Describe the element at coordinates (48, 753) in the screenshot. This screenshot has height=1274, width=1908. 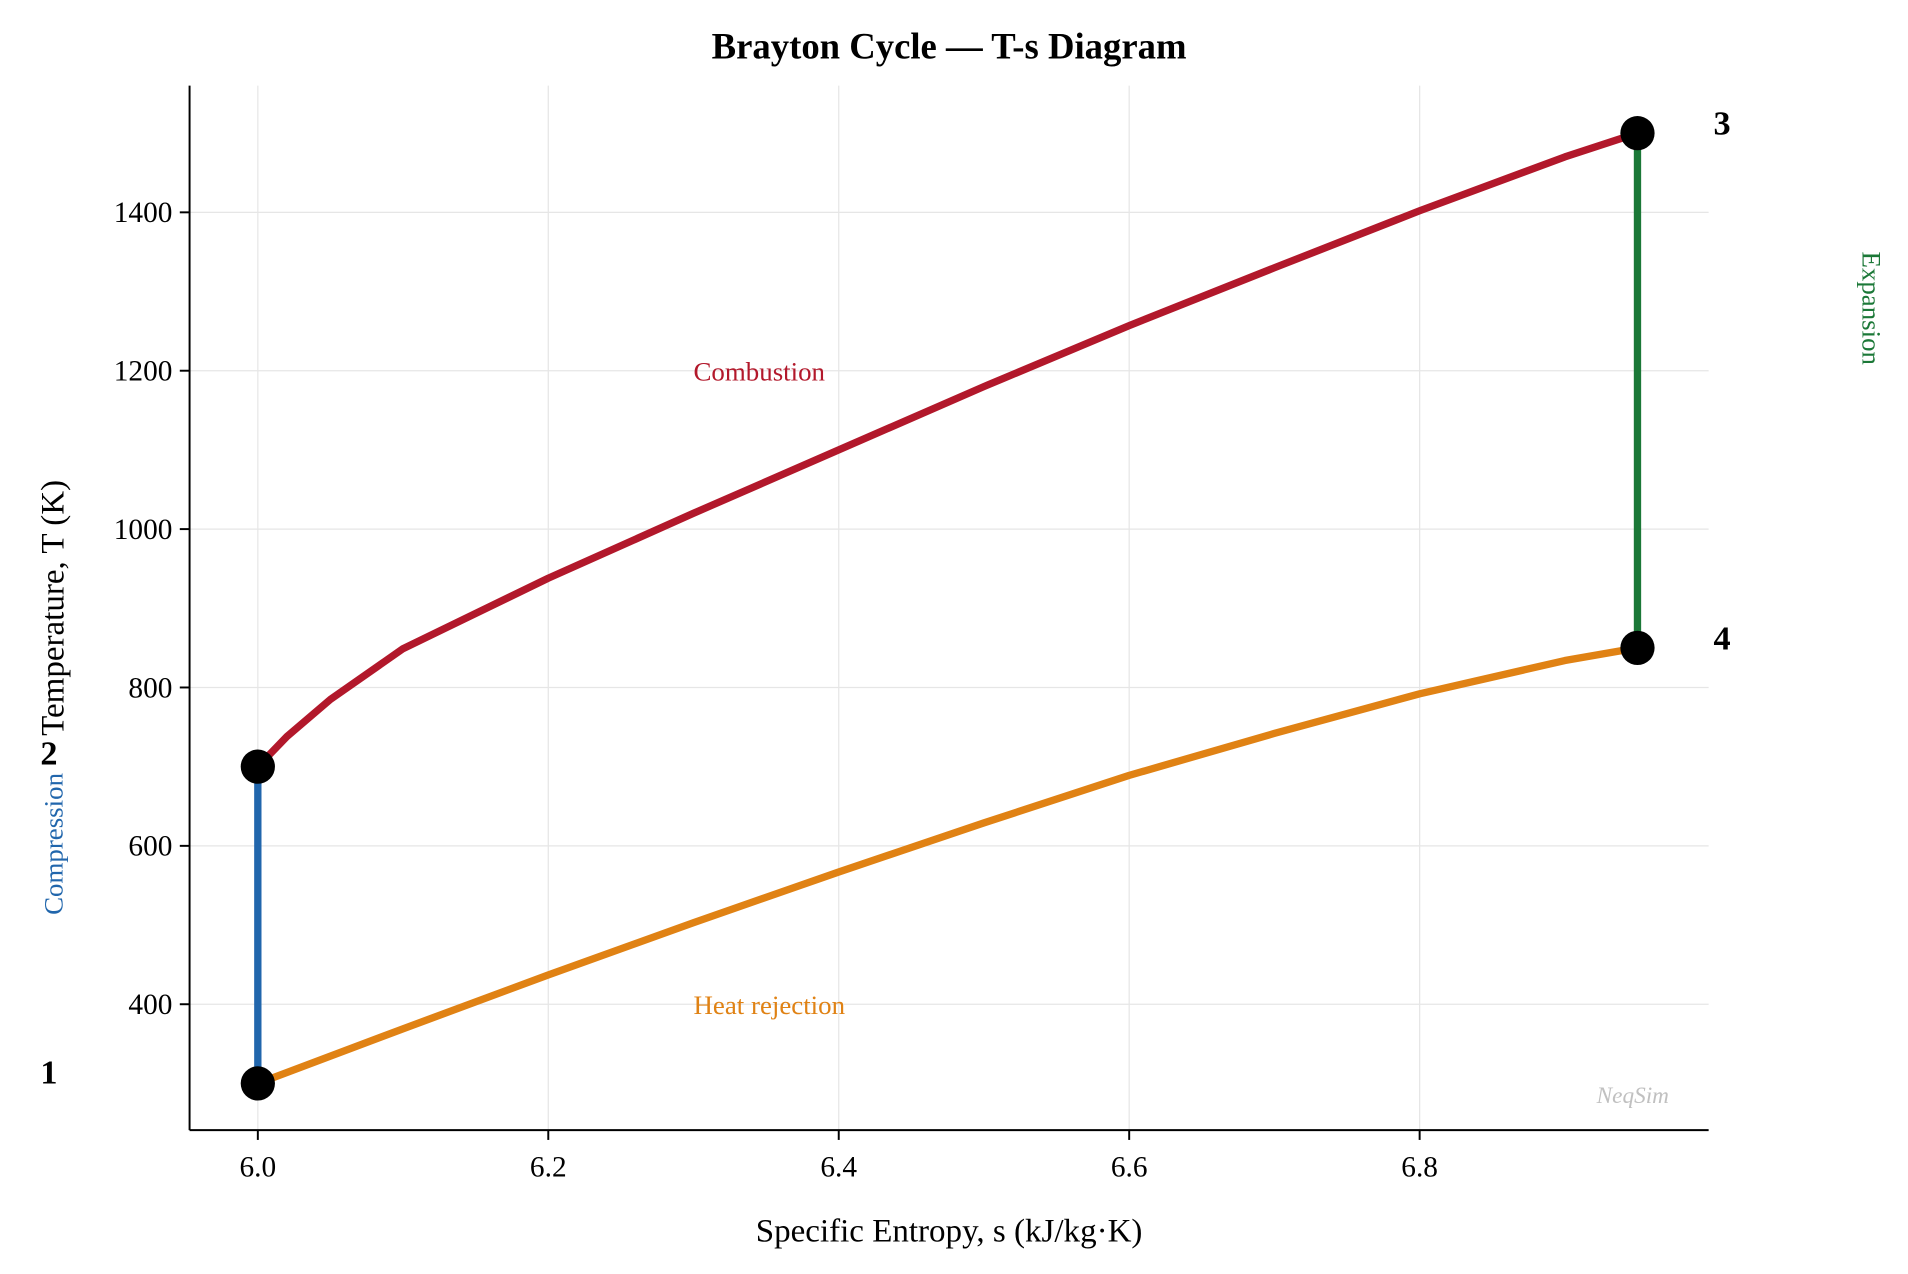
I see `state-label-2: 2` at that location.